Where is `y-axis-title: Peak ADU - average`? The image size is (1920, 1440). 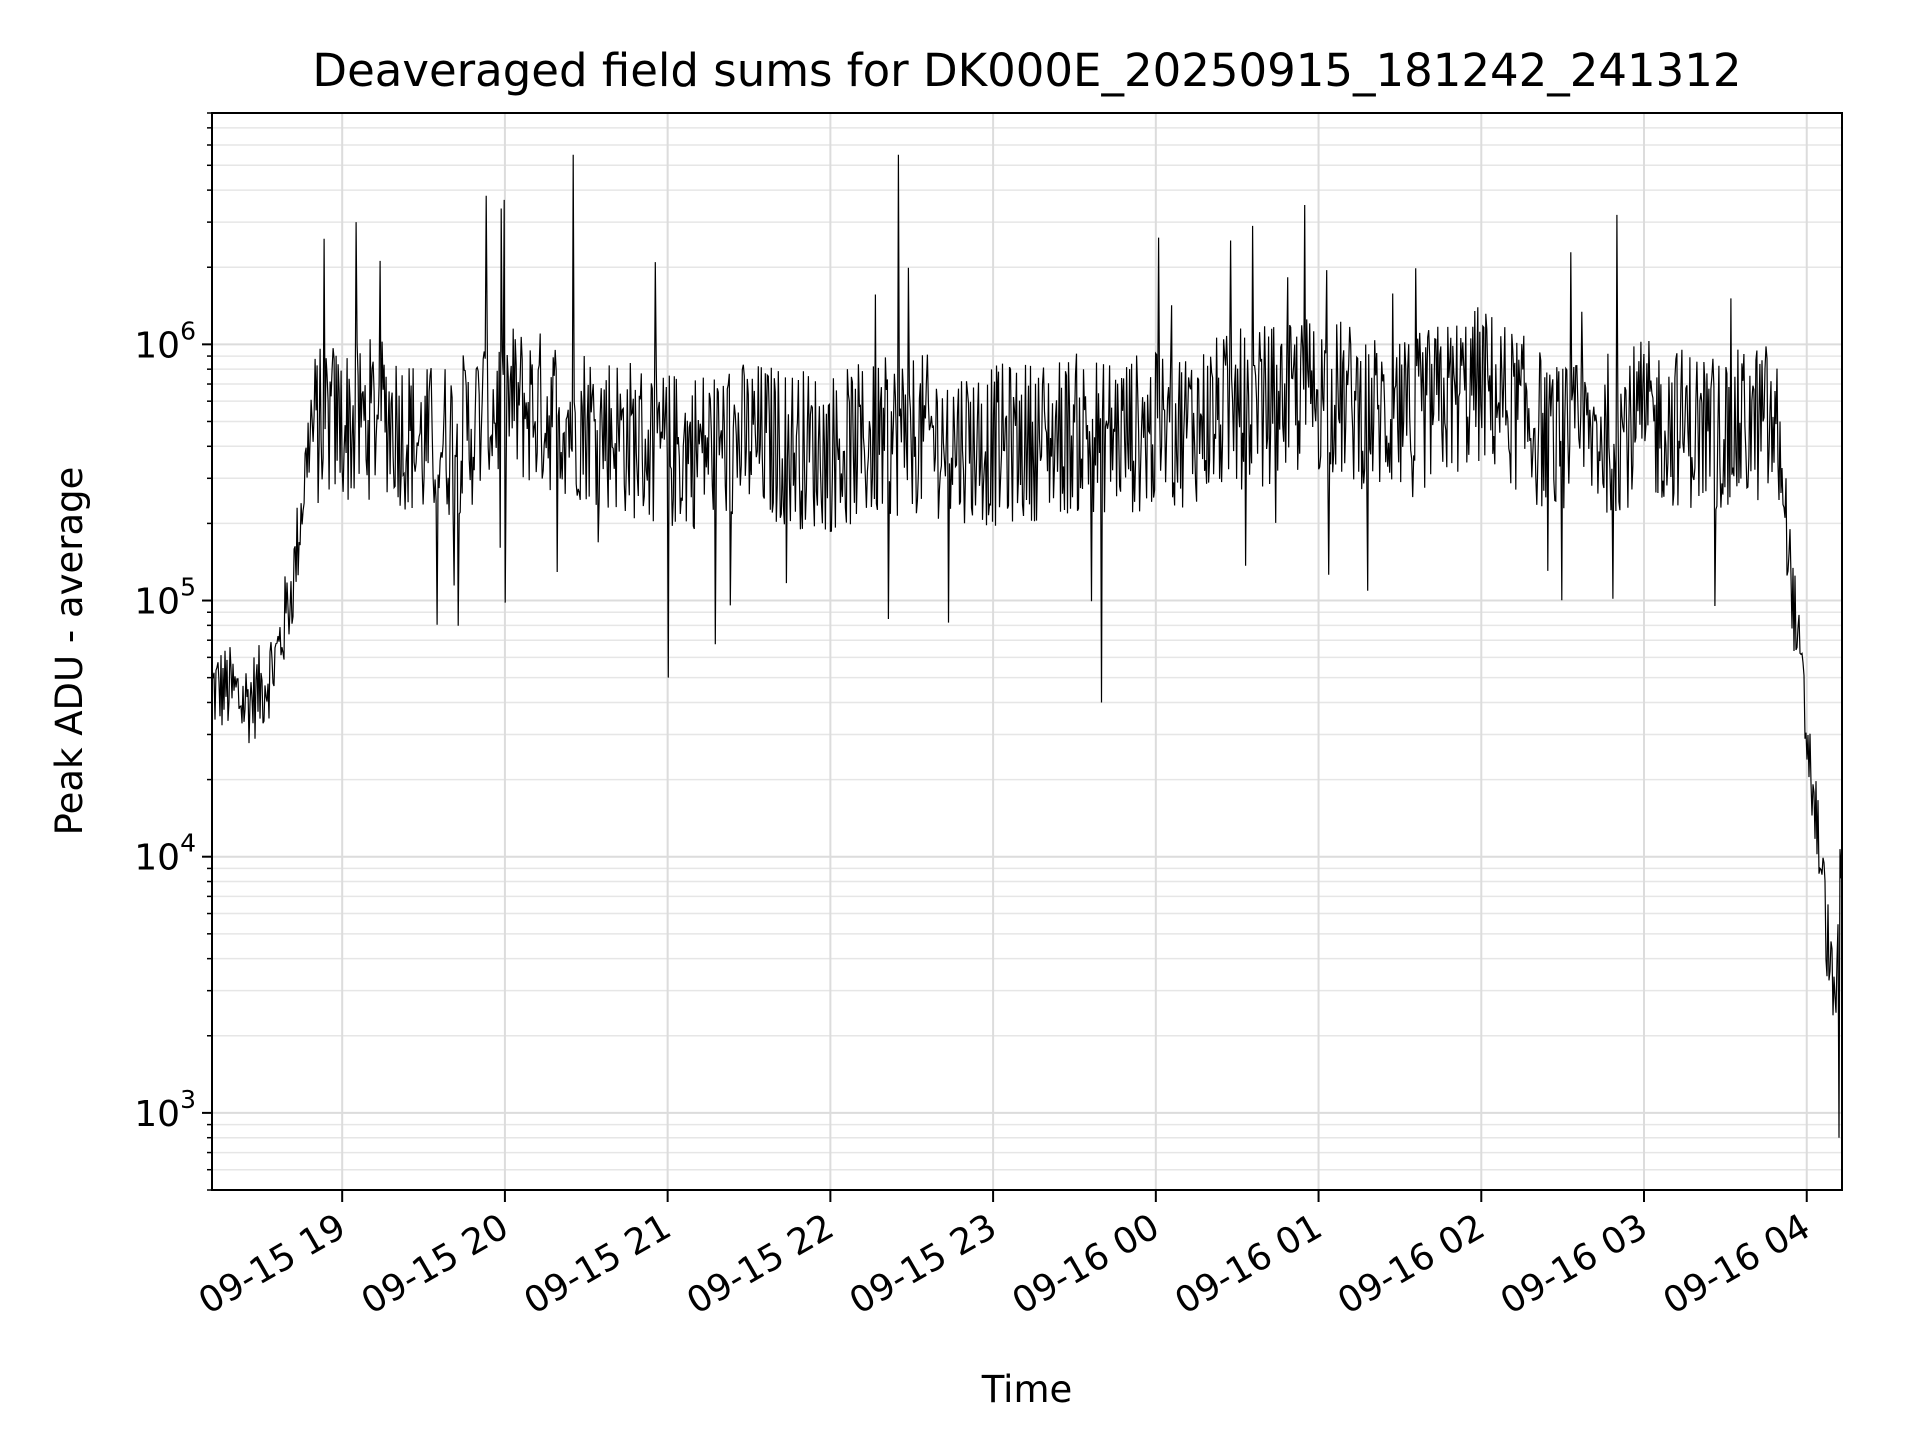
y-axis-title: Peak ADU - average is located at coordinates (69, 651).